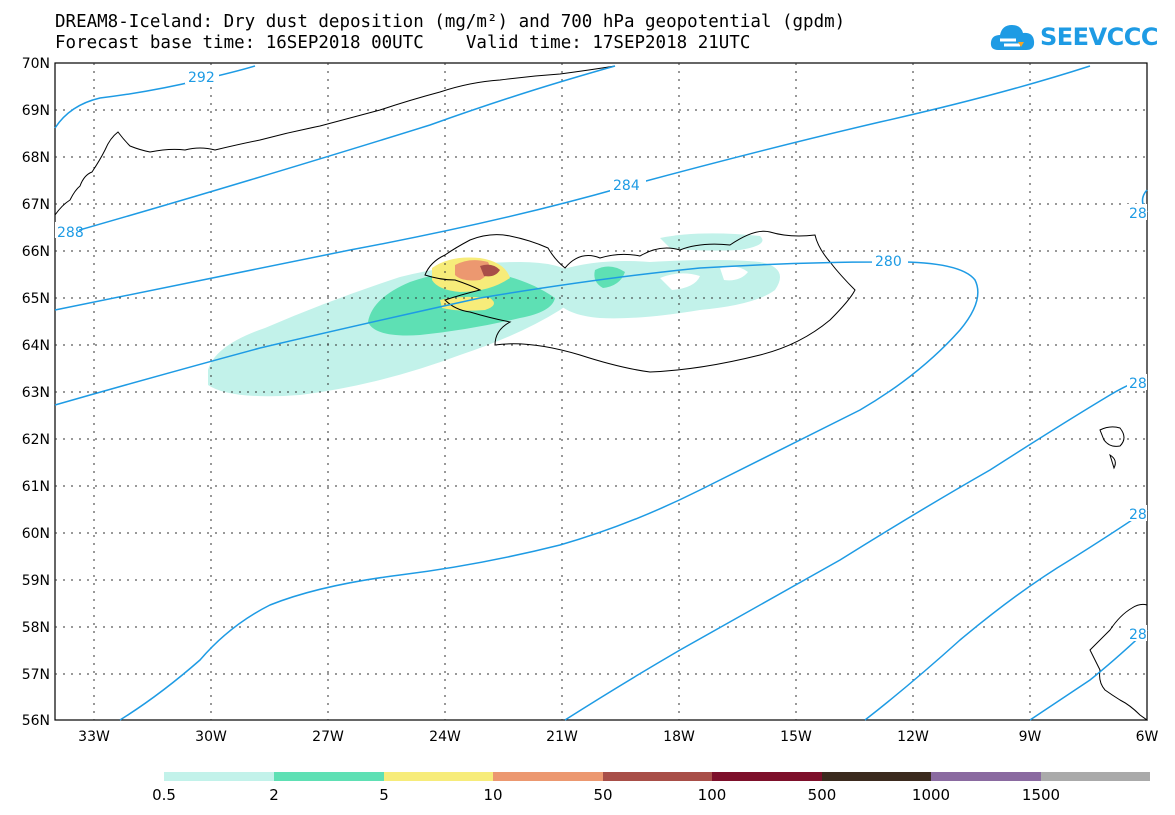  Describe the element at coordinates (445, 737) in the screenshot. I see `lon-label: 24W` at that location.